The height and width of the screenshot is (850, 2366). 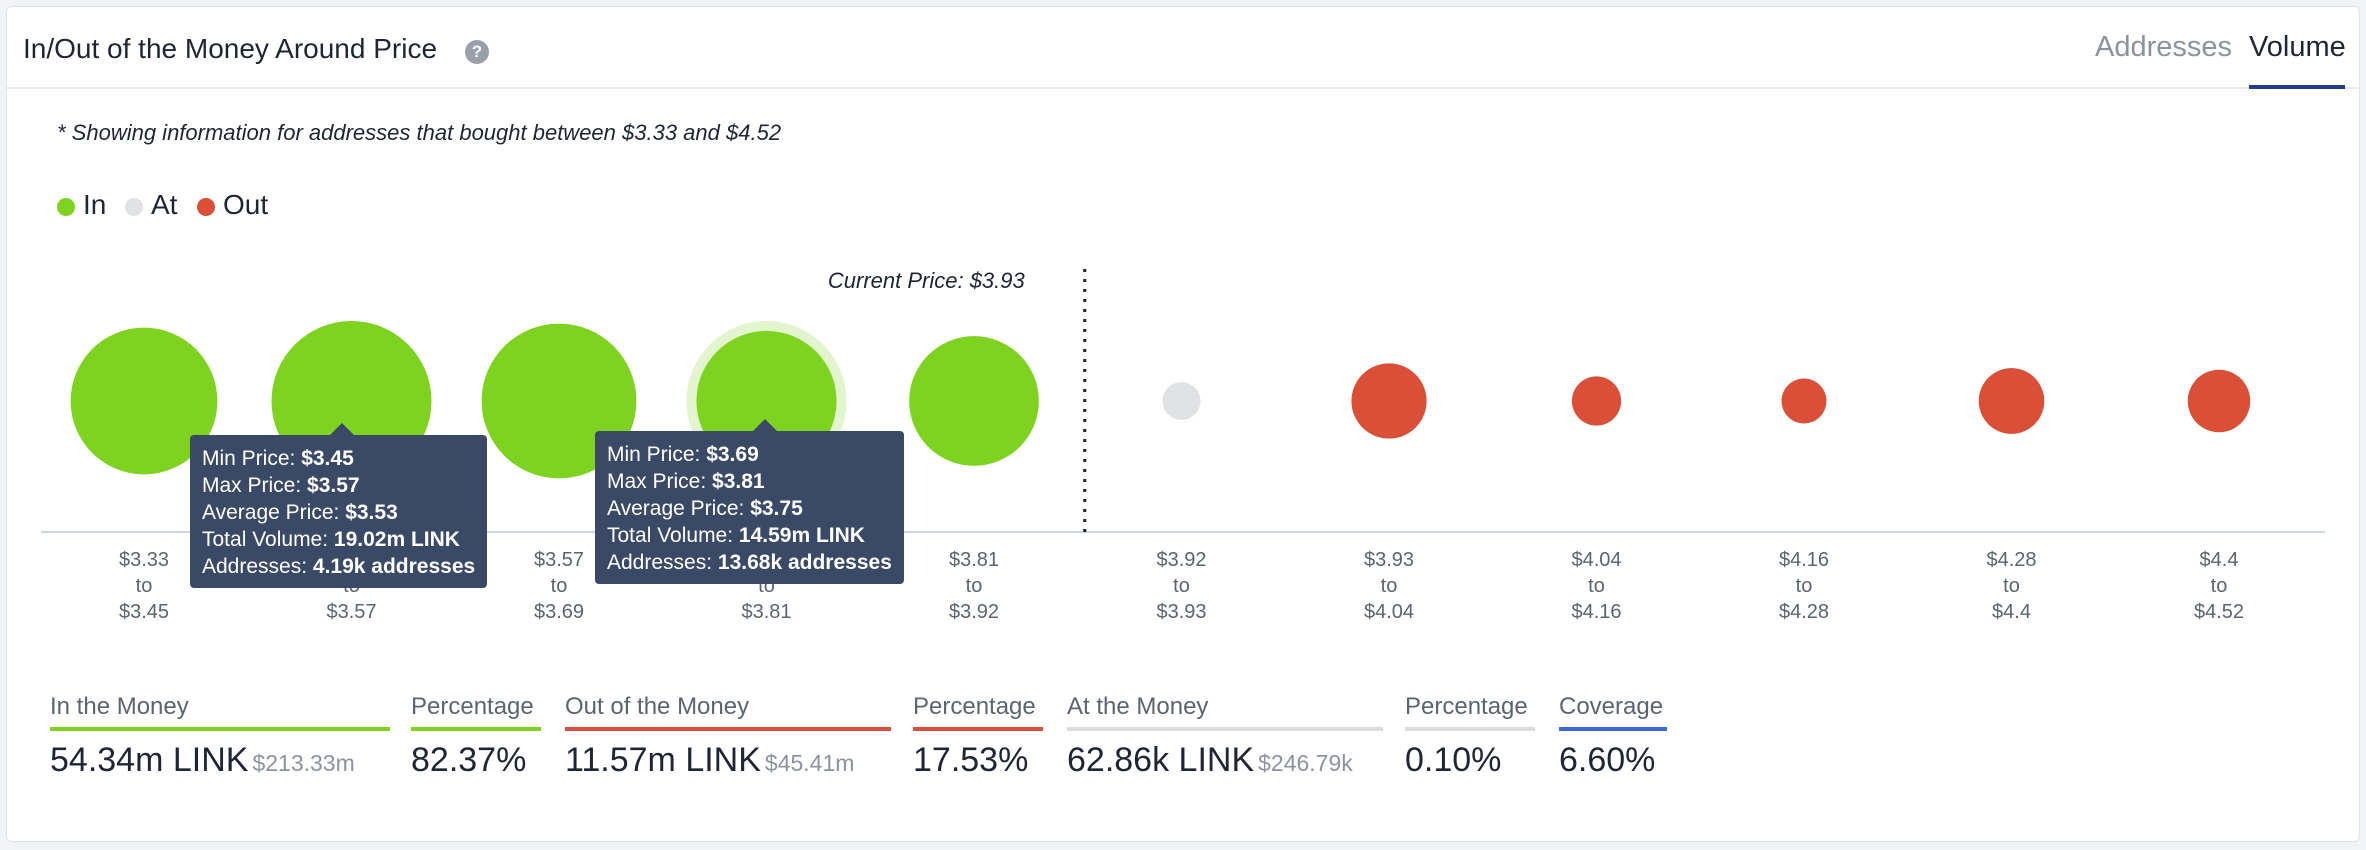 I want to click on stat-value: 11.57m LINK $45.41m, so click(x=710, y=760).